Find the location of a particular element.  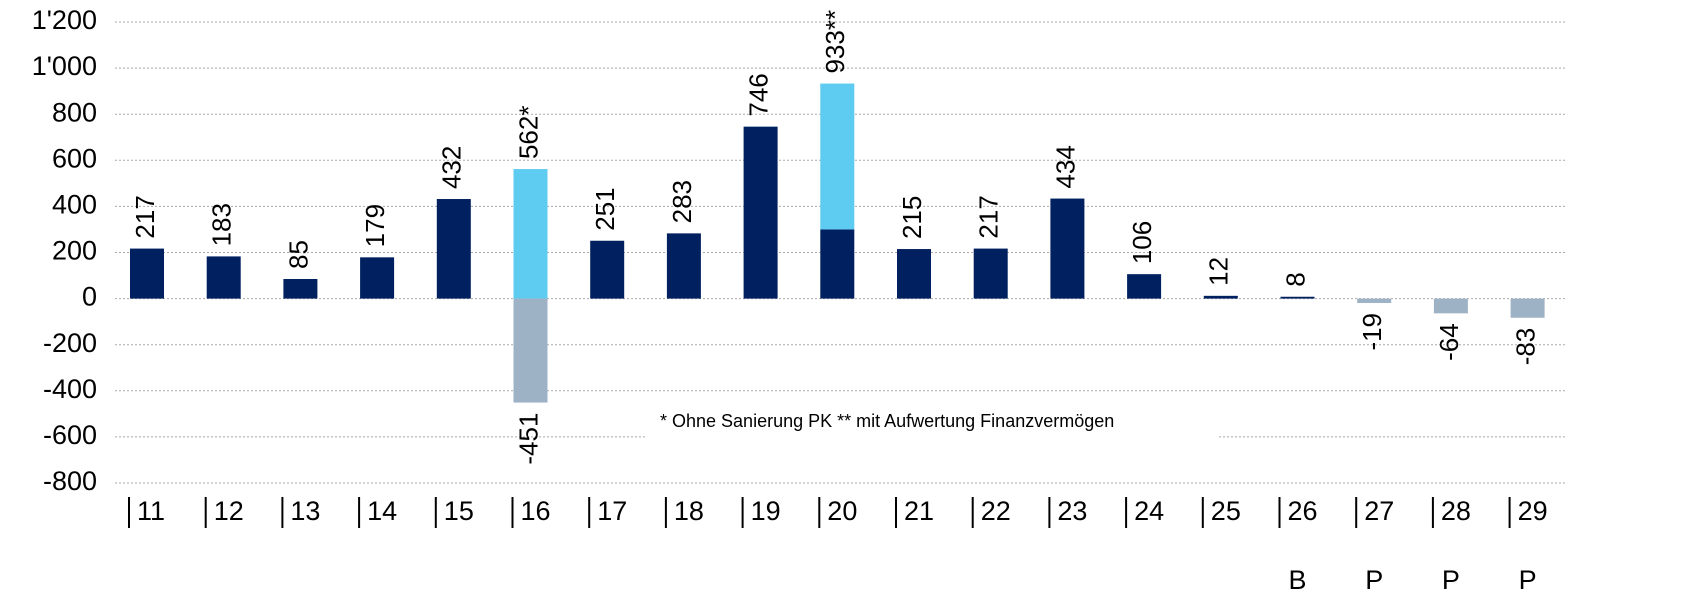

x-tick-label: 22 is located at coordinates (996, 511).